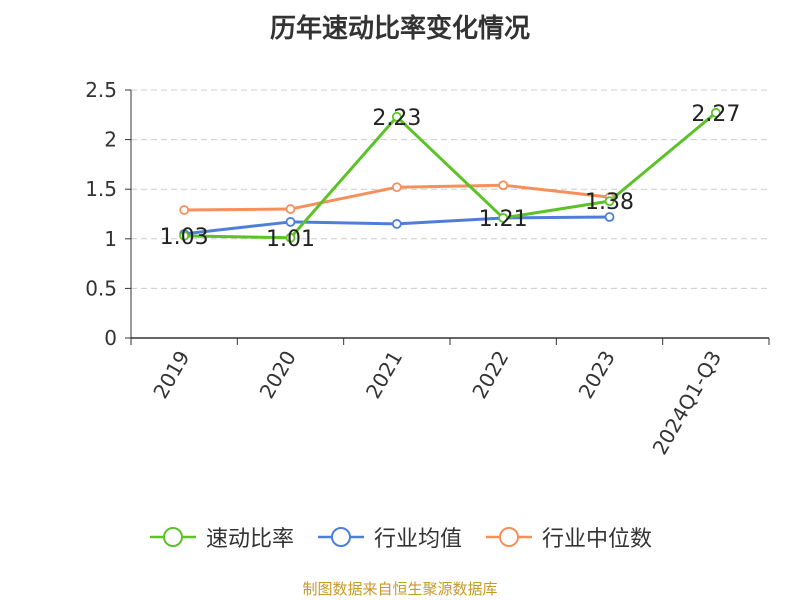 This screenshot has width=800, height=600. I want to click on data-label: 1.38, so click(609, 202).